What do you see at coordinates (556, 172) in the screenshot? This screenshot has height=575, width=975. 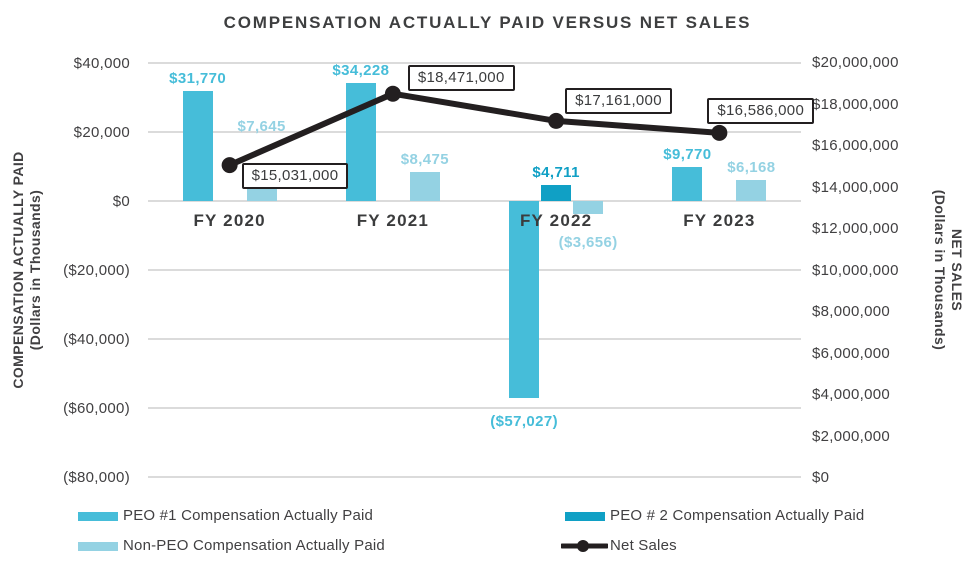 I see `bar-value-label: $4,711` at bounding box center [556, 172].